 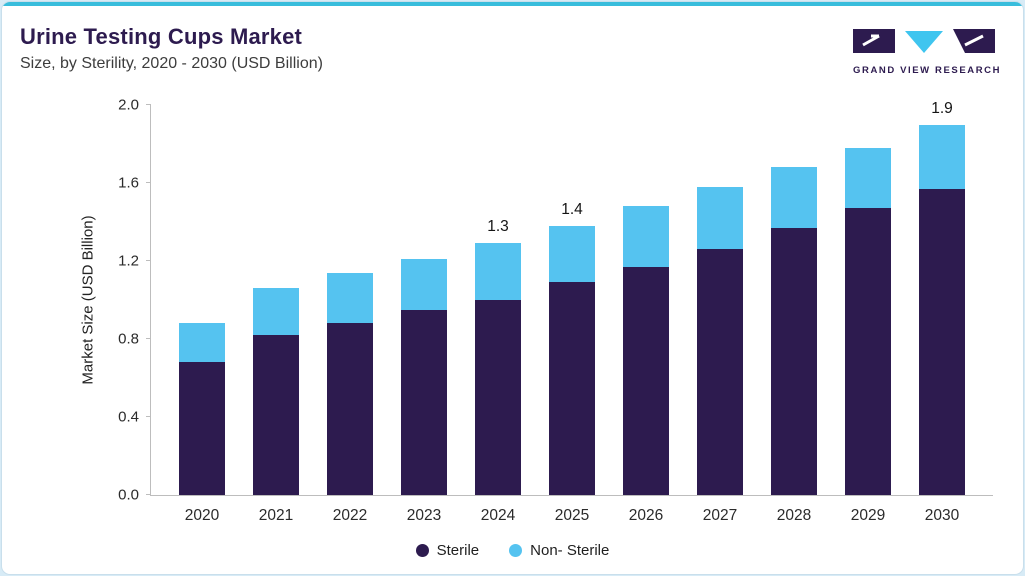 I want to click on brand-logo: GRAND VIEW RESEARCH, so click(x=927, y=52).